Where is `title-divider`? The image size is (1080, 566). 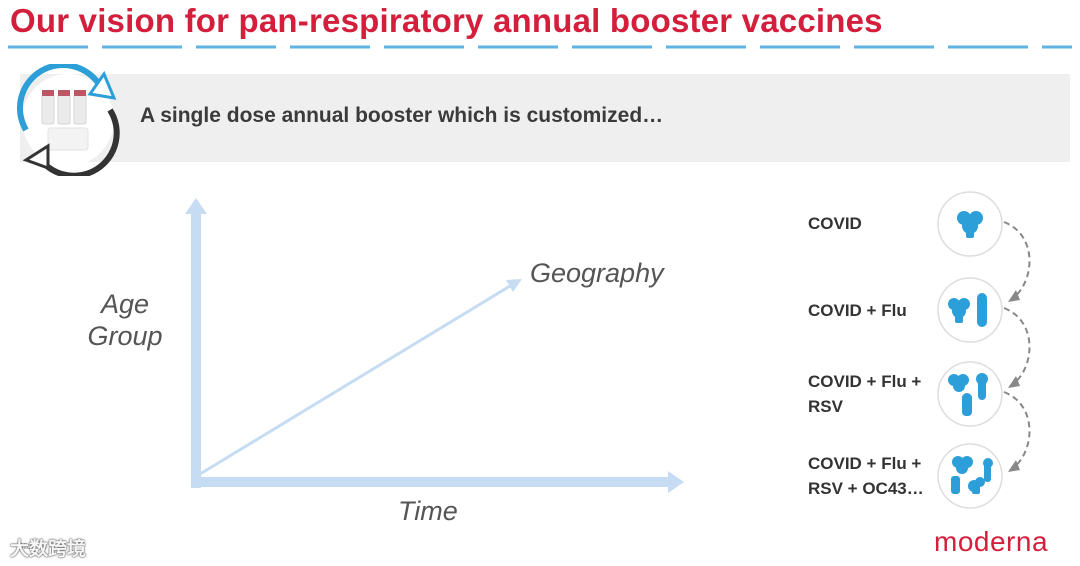
title-divider is located at coordinates (540, 47).